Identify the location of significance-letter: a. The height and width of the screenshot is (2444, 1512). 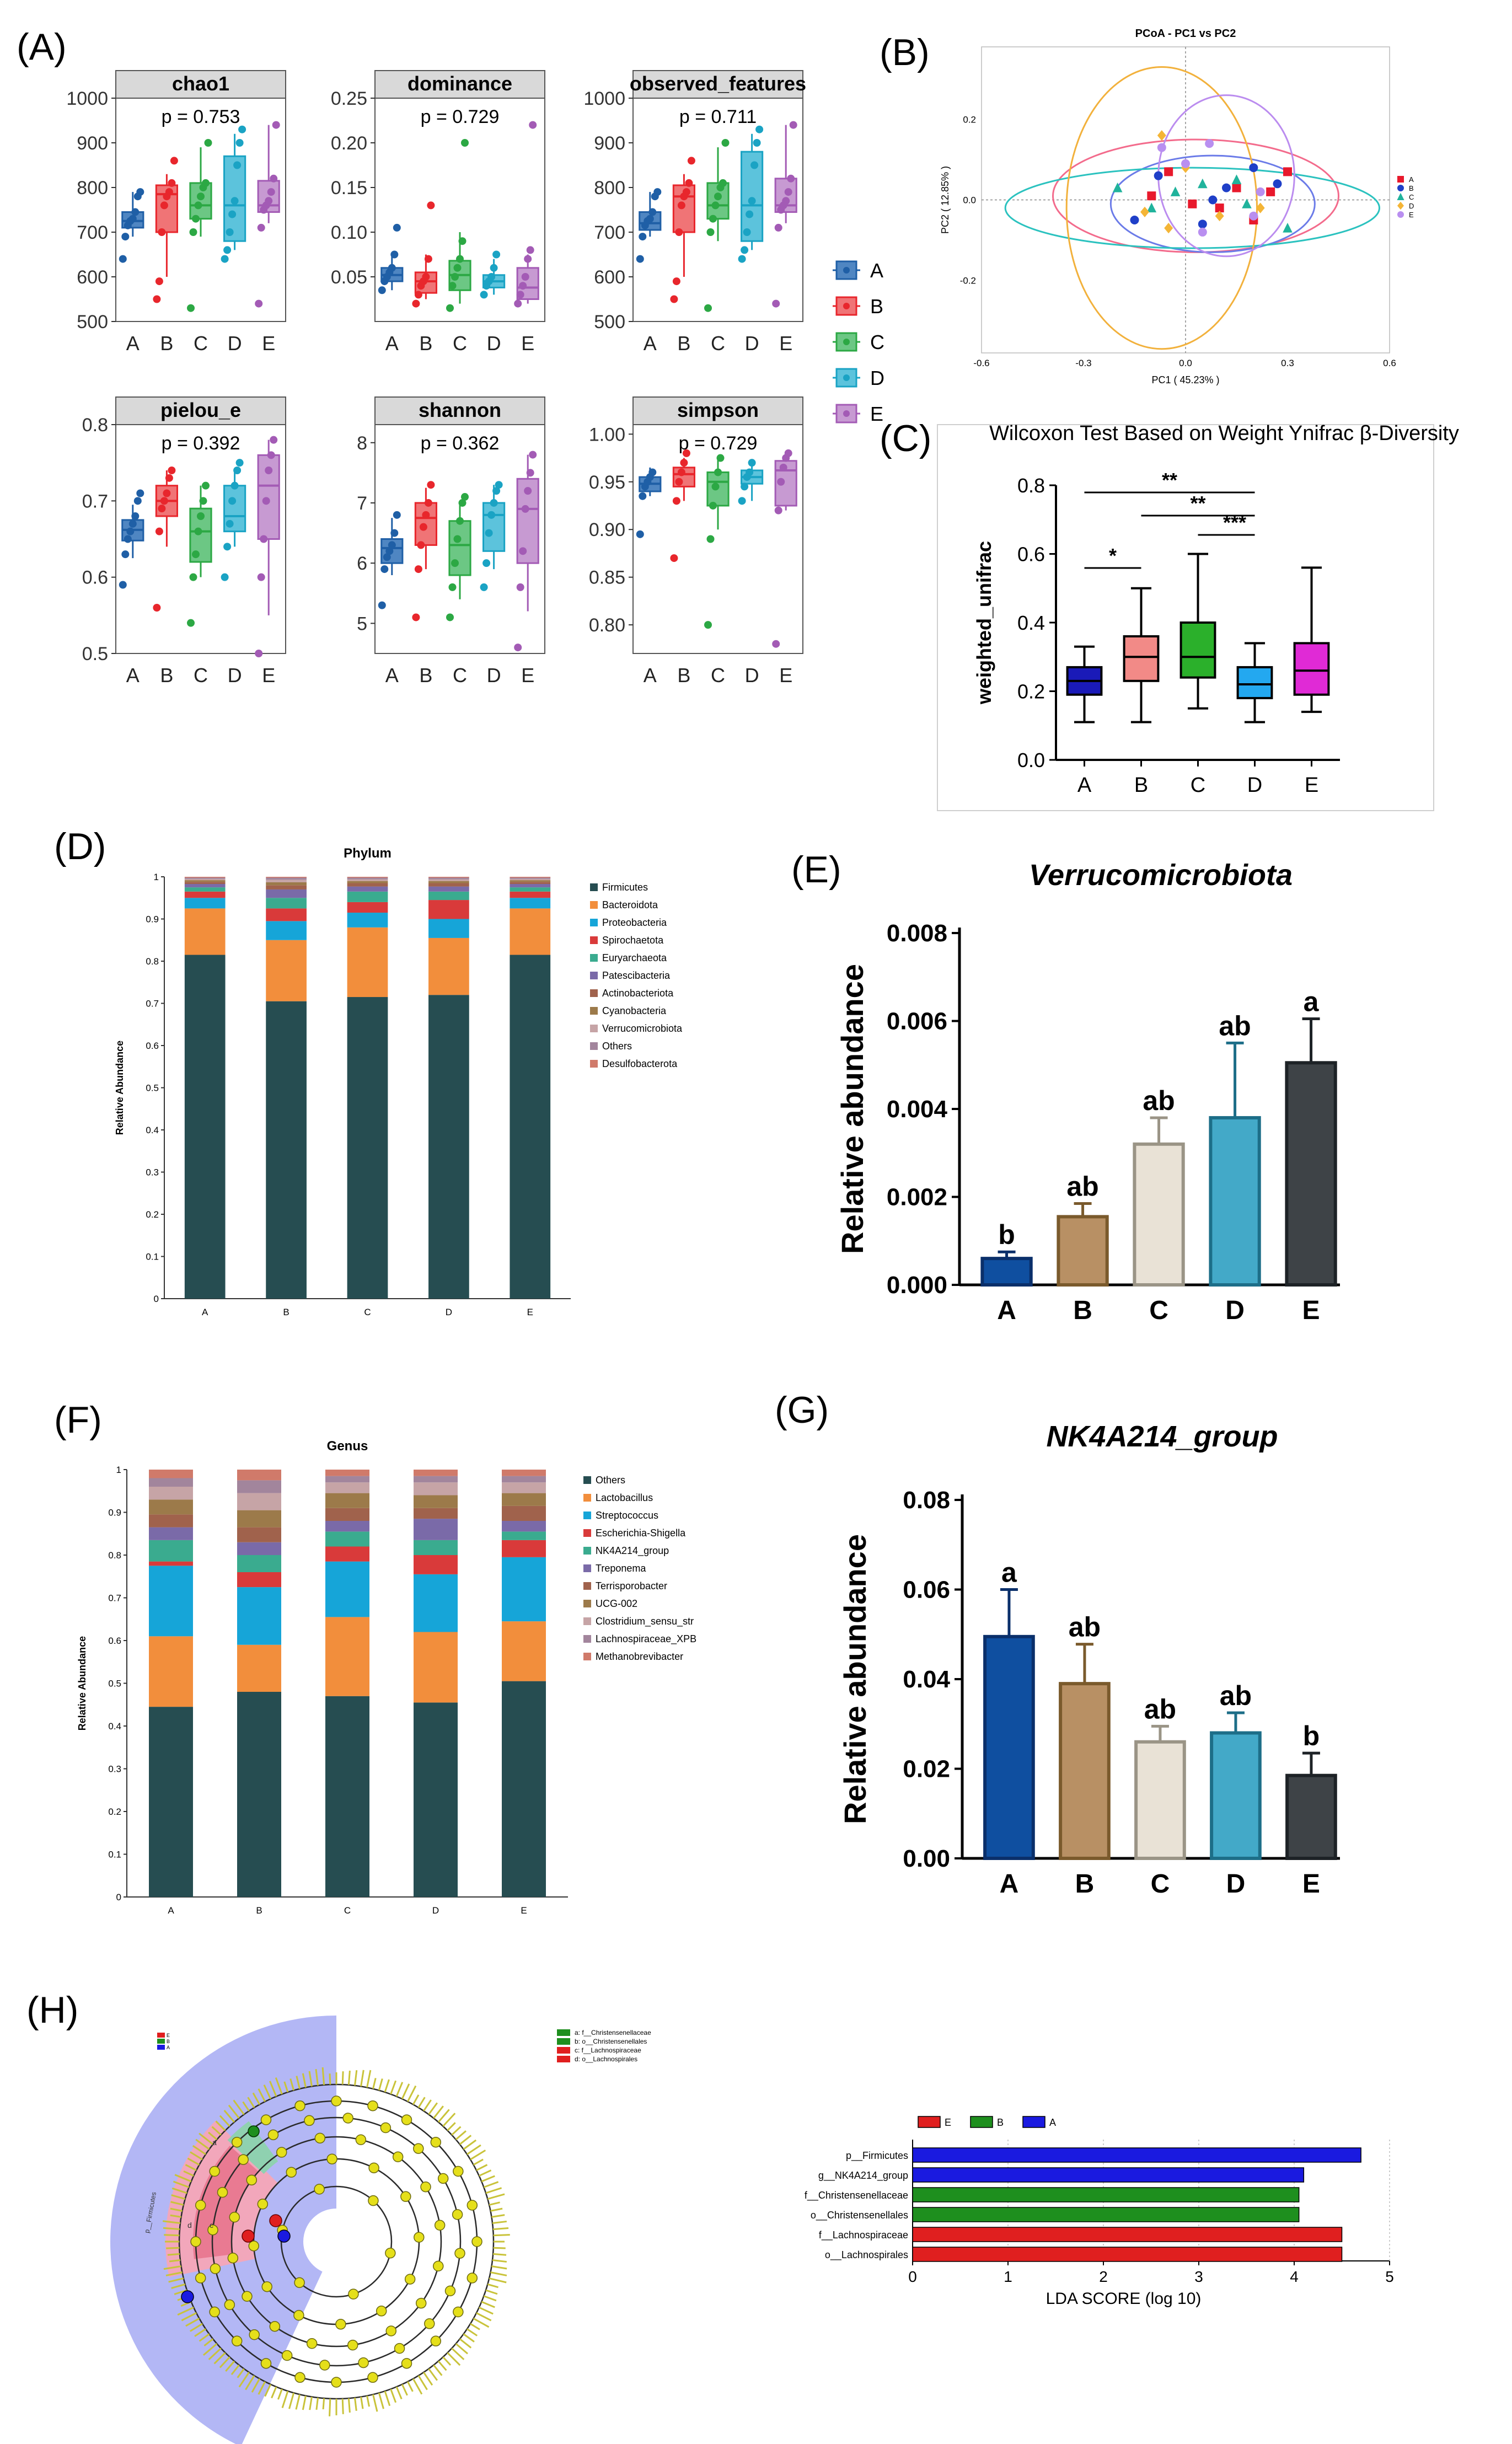
(1312, 1002).